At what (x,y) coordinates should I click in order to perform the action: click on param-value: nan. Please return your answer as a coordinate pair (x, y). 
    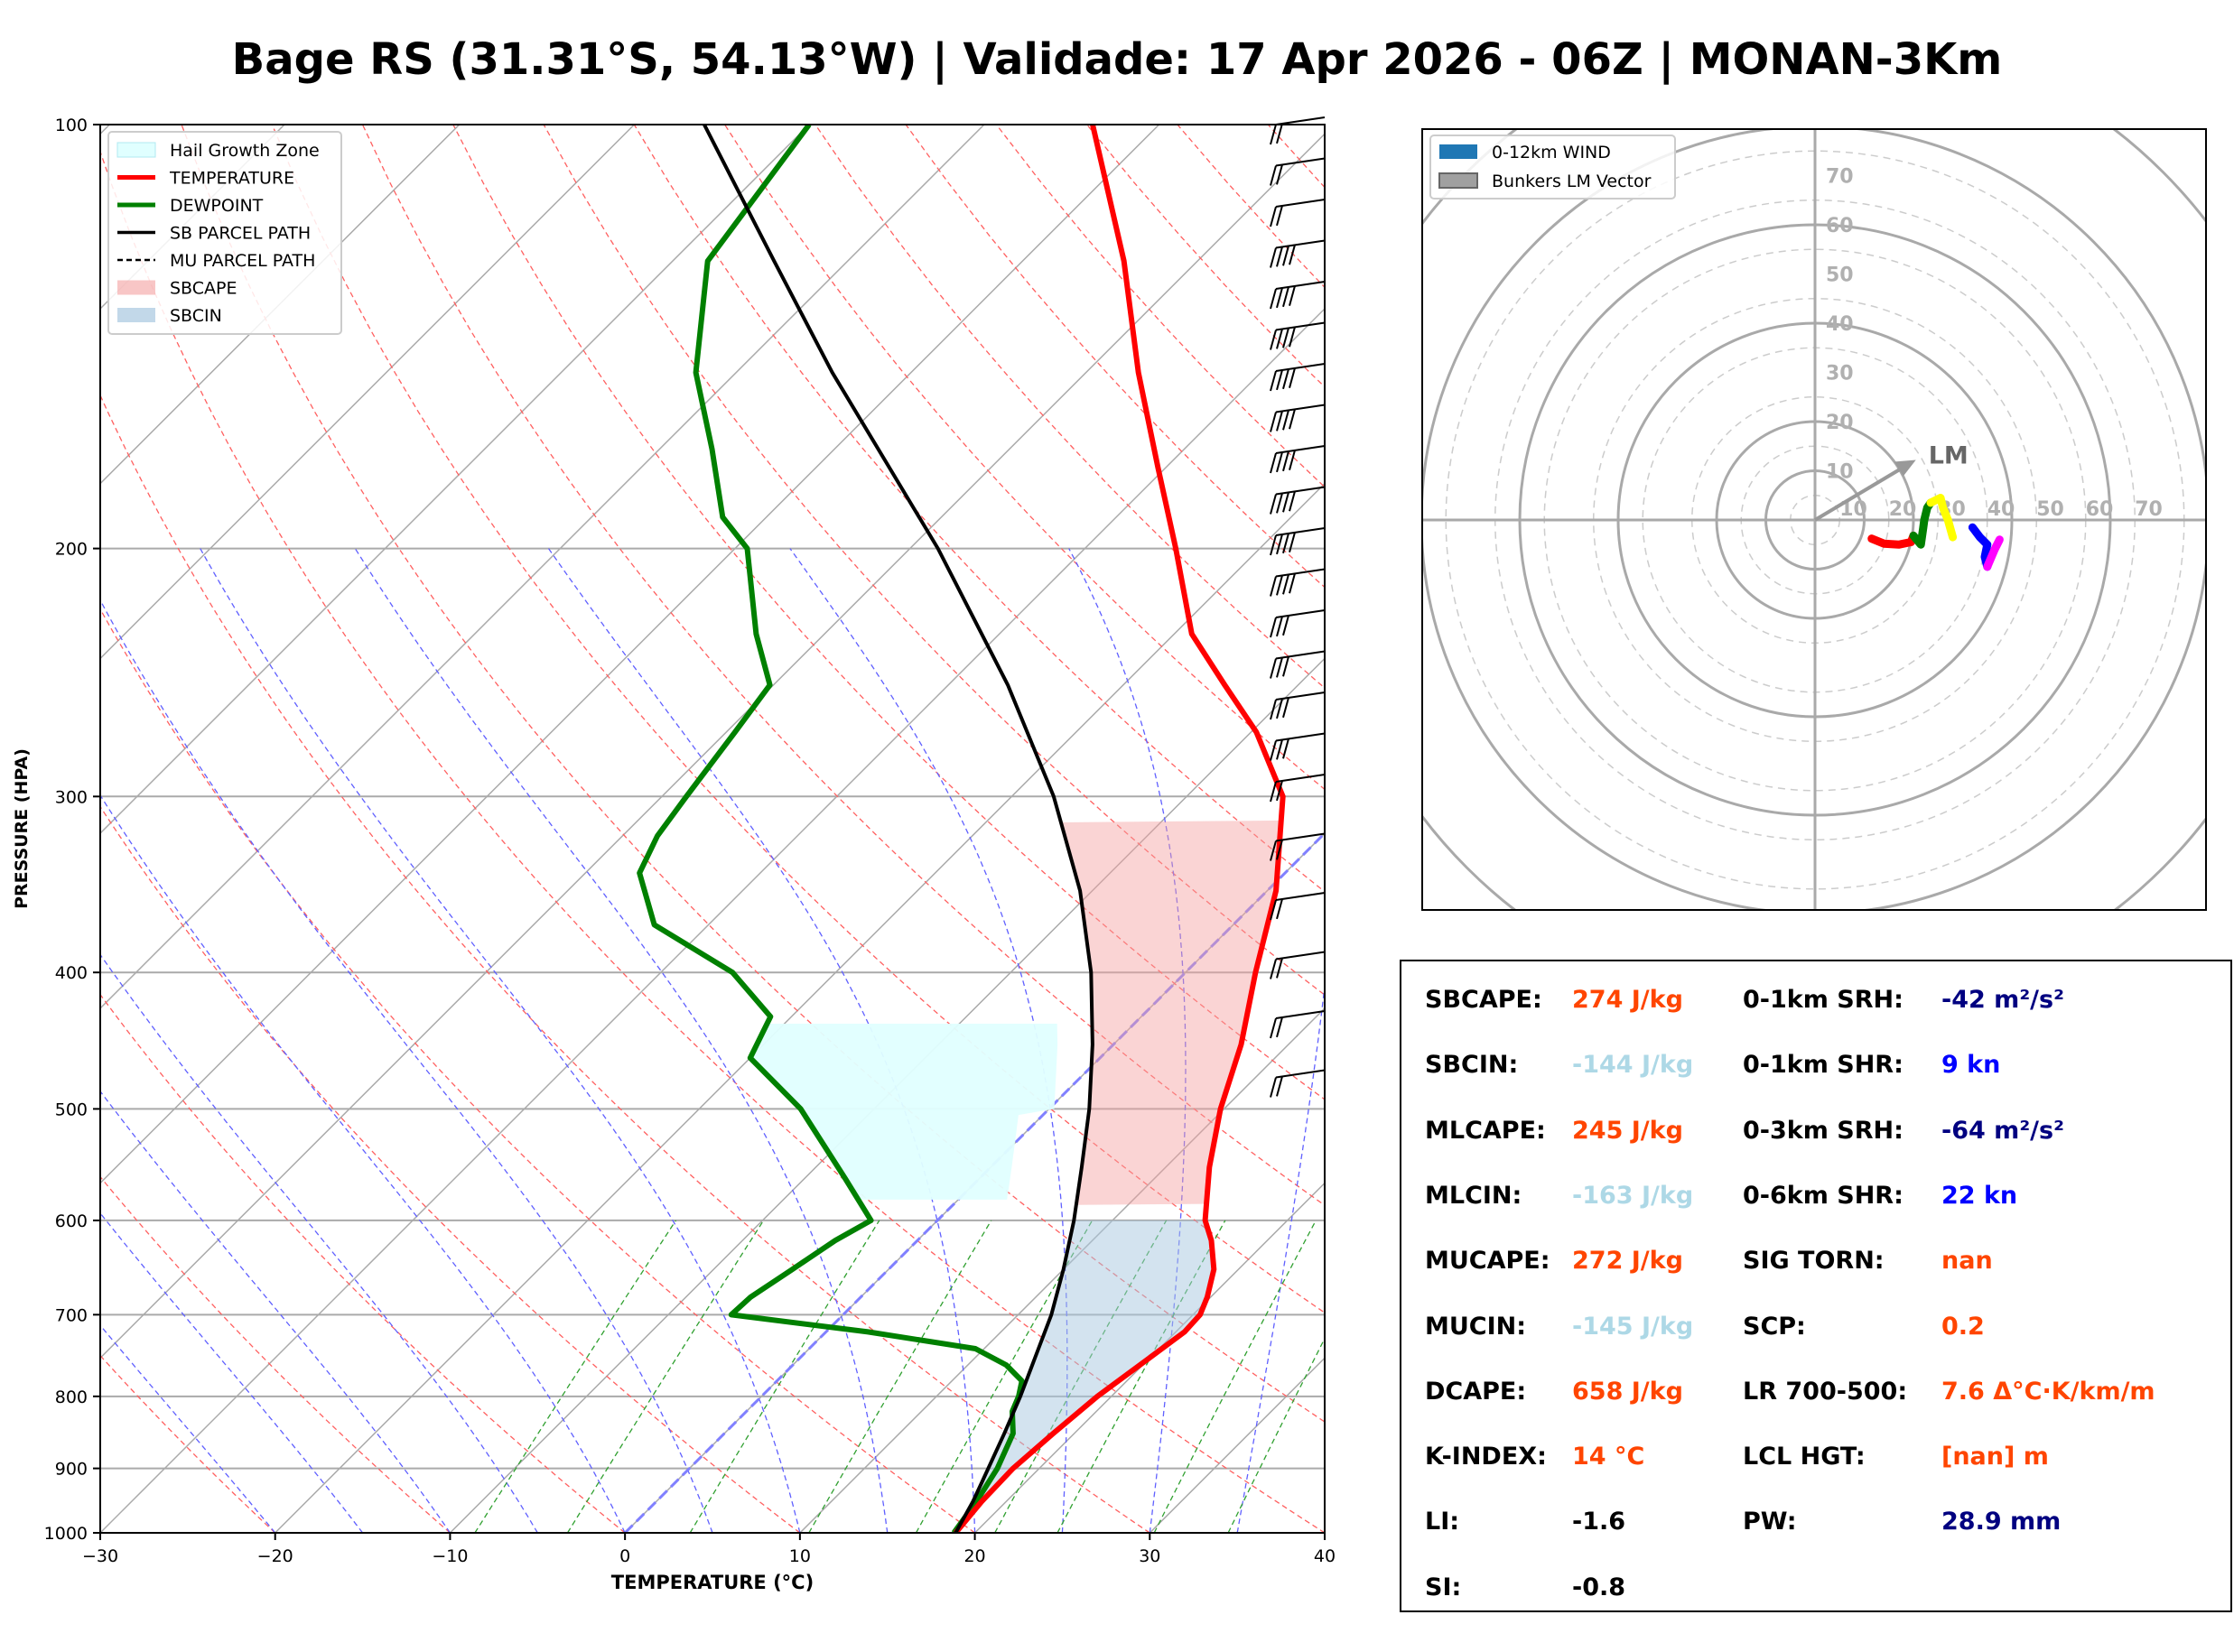
    Looking at the image, I should click on (1967, 1261).